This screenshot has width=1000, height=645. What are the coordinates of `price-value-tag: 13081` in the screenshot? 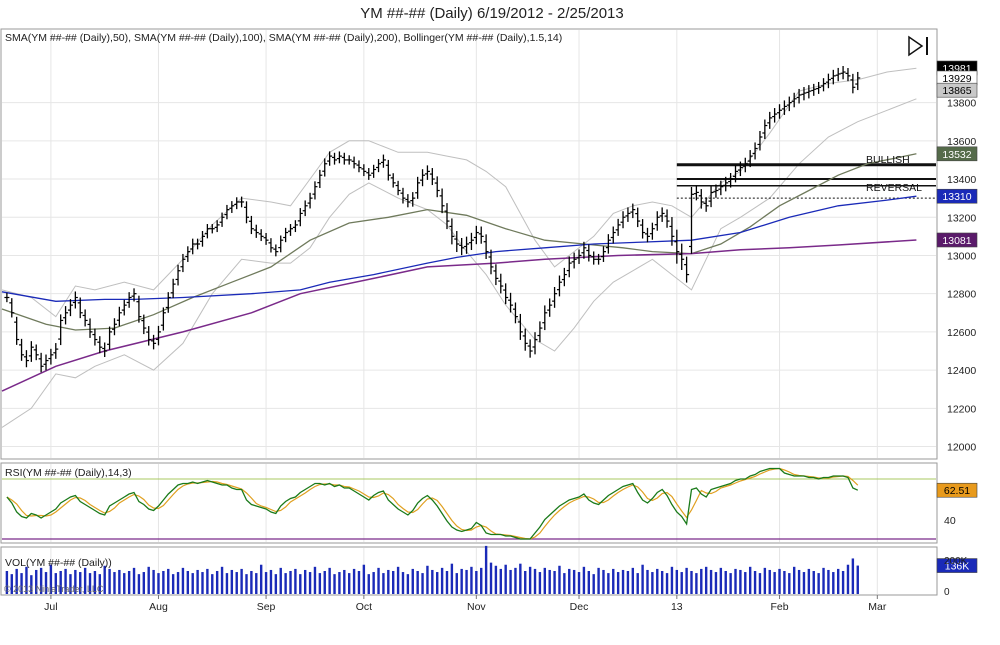 It's located at (957, 240).